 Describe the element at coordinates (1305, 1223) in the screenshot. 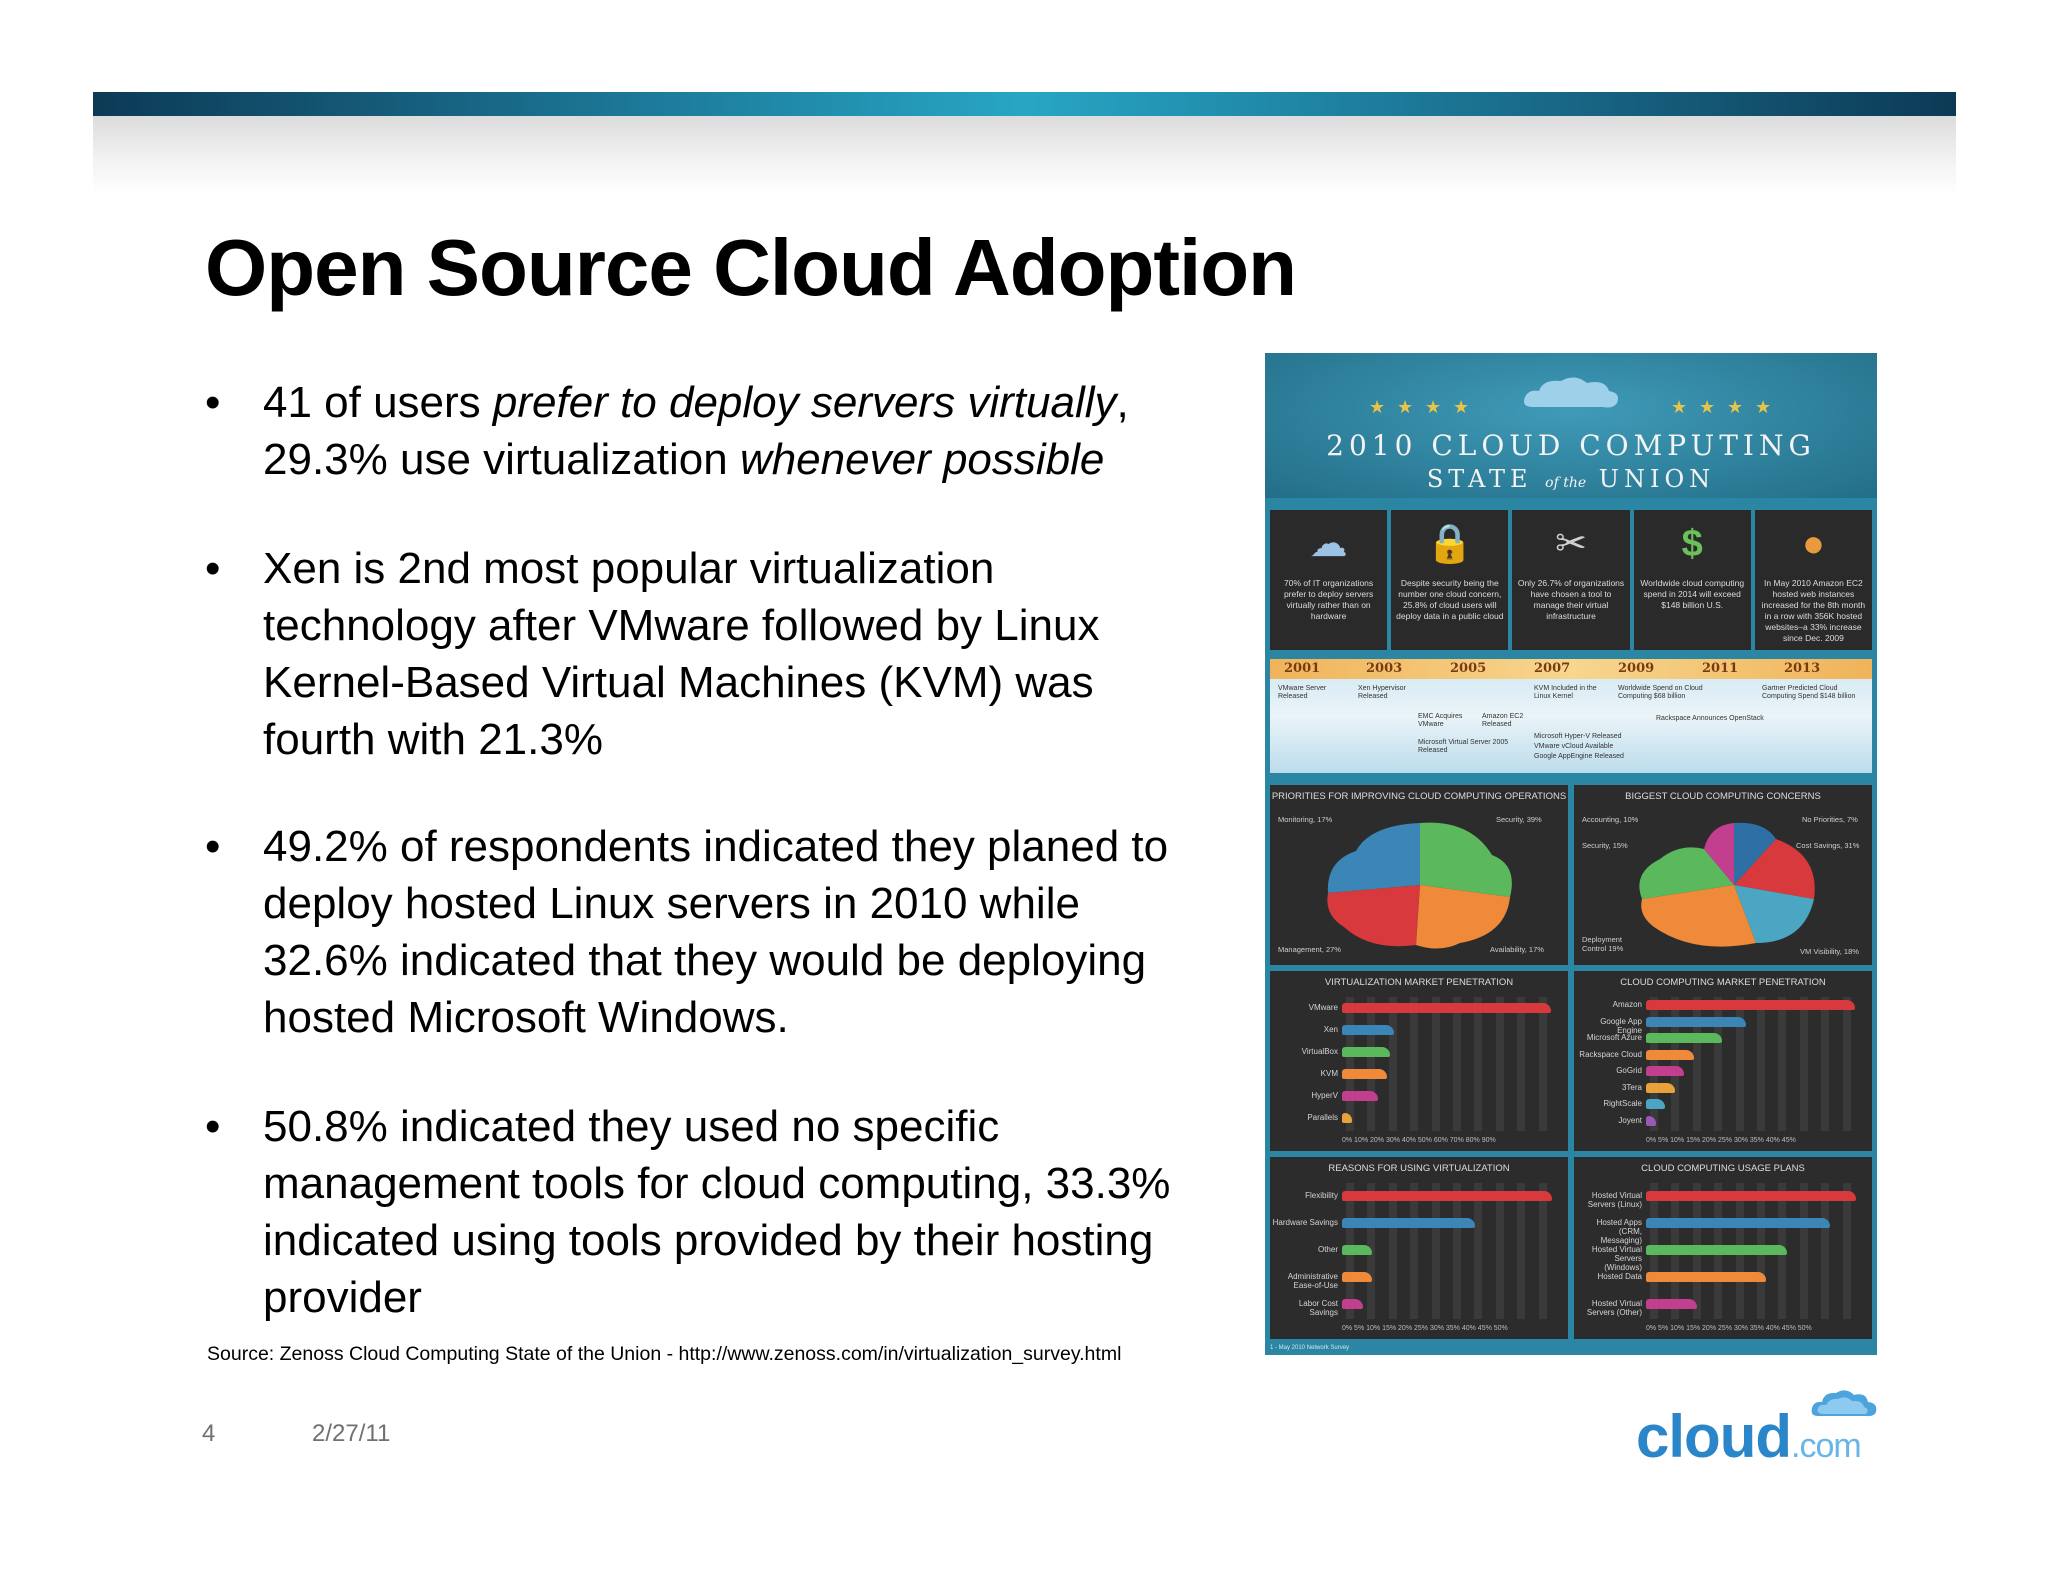

I see `bar-label: Hardware Savings` at that location.